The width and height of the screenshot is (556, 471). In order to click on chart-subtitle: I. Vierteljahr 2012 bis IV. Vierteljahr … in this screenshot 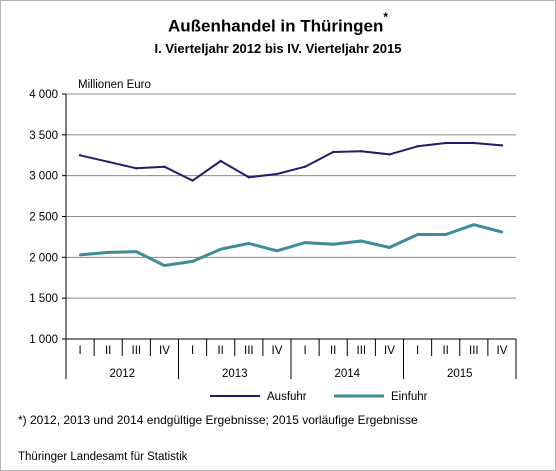, I will do `click(278, 48)`.